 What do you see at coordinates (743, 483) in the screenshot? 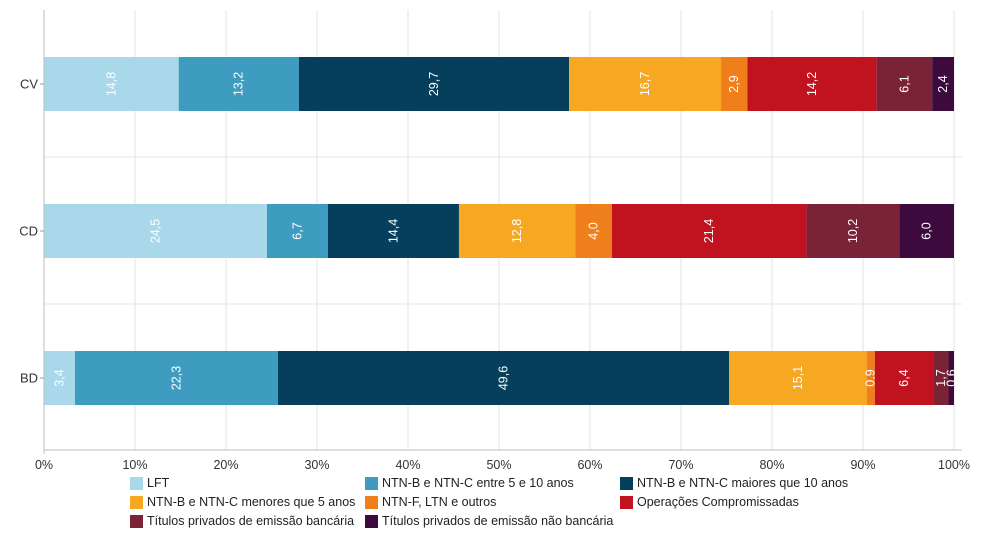
I see `legend-label: NTN-B e NTN-C maiores que 10 anos` at bounding box center [743, 483].